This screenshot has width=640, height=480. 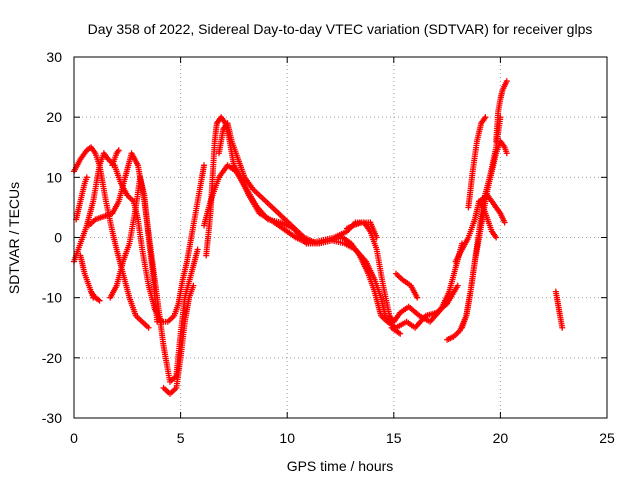 I want to click on x-tick-label: 25, so click(x=607, y=438).